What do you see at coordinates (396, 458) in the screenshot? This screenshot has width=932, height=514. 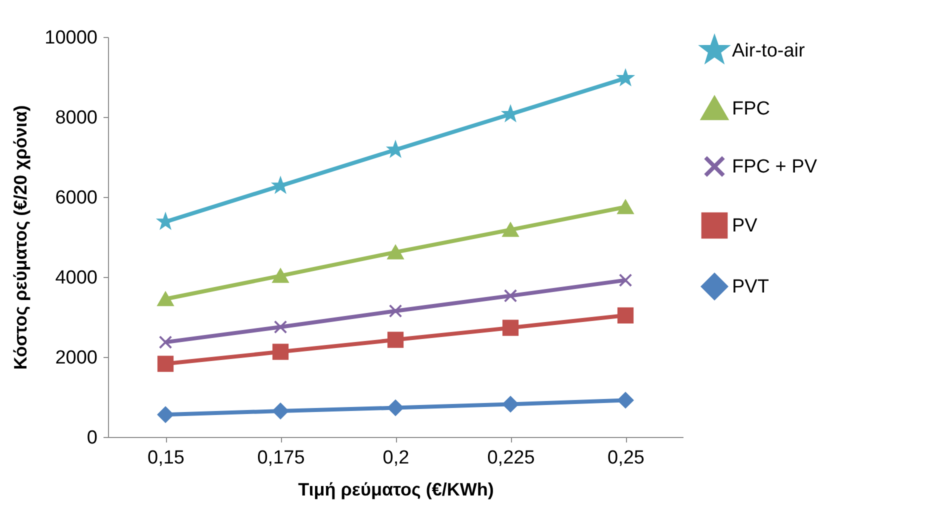 I see `x-tick-label: 0,2` at bounding box center [396, 458].